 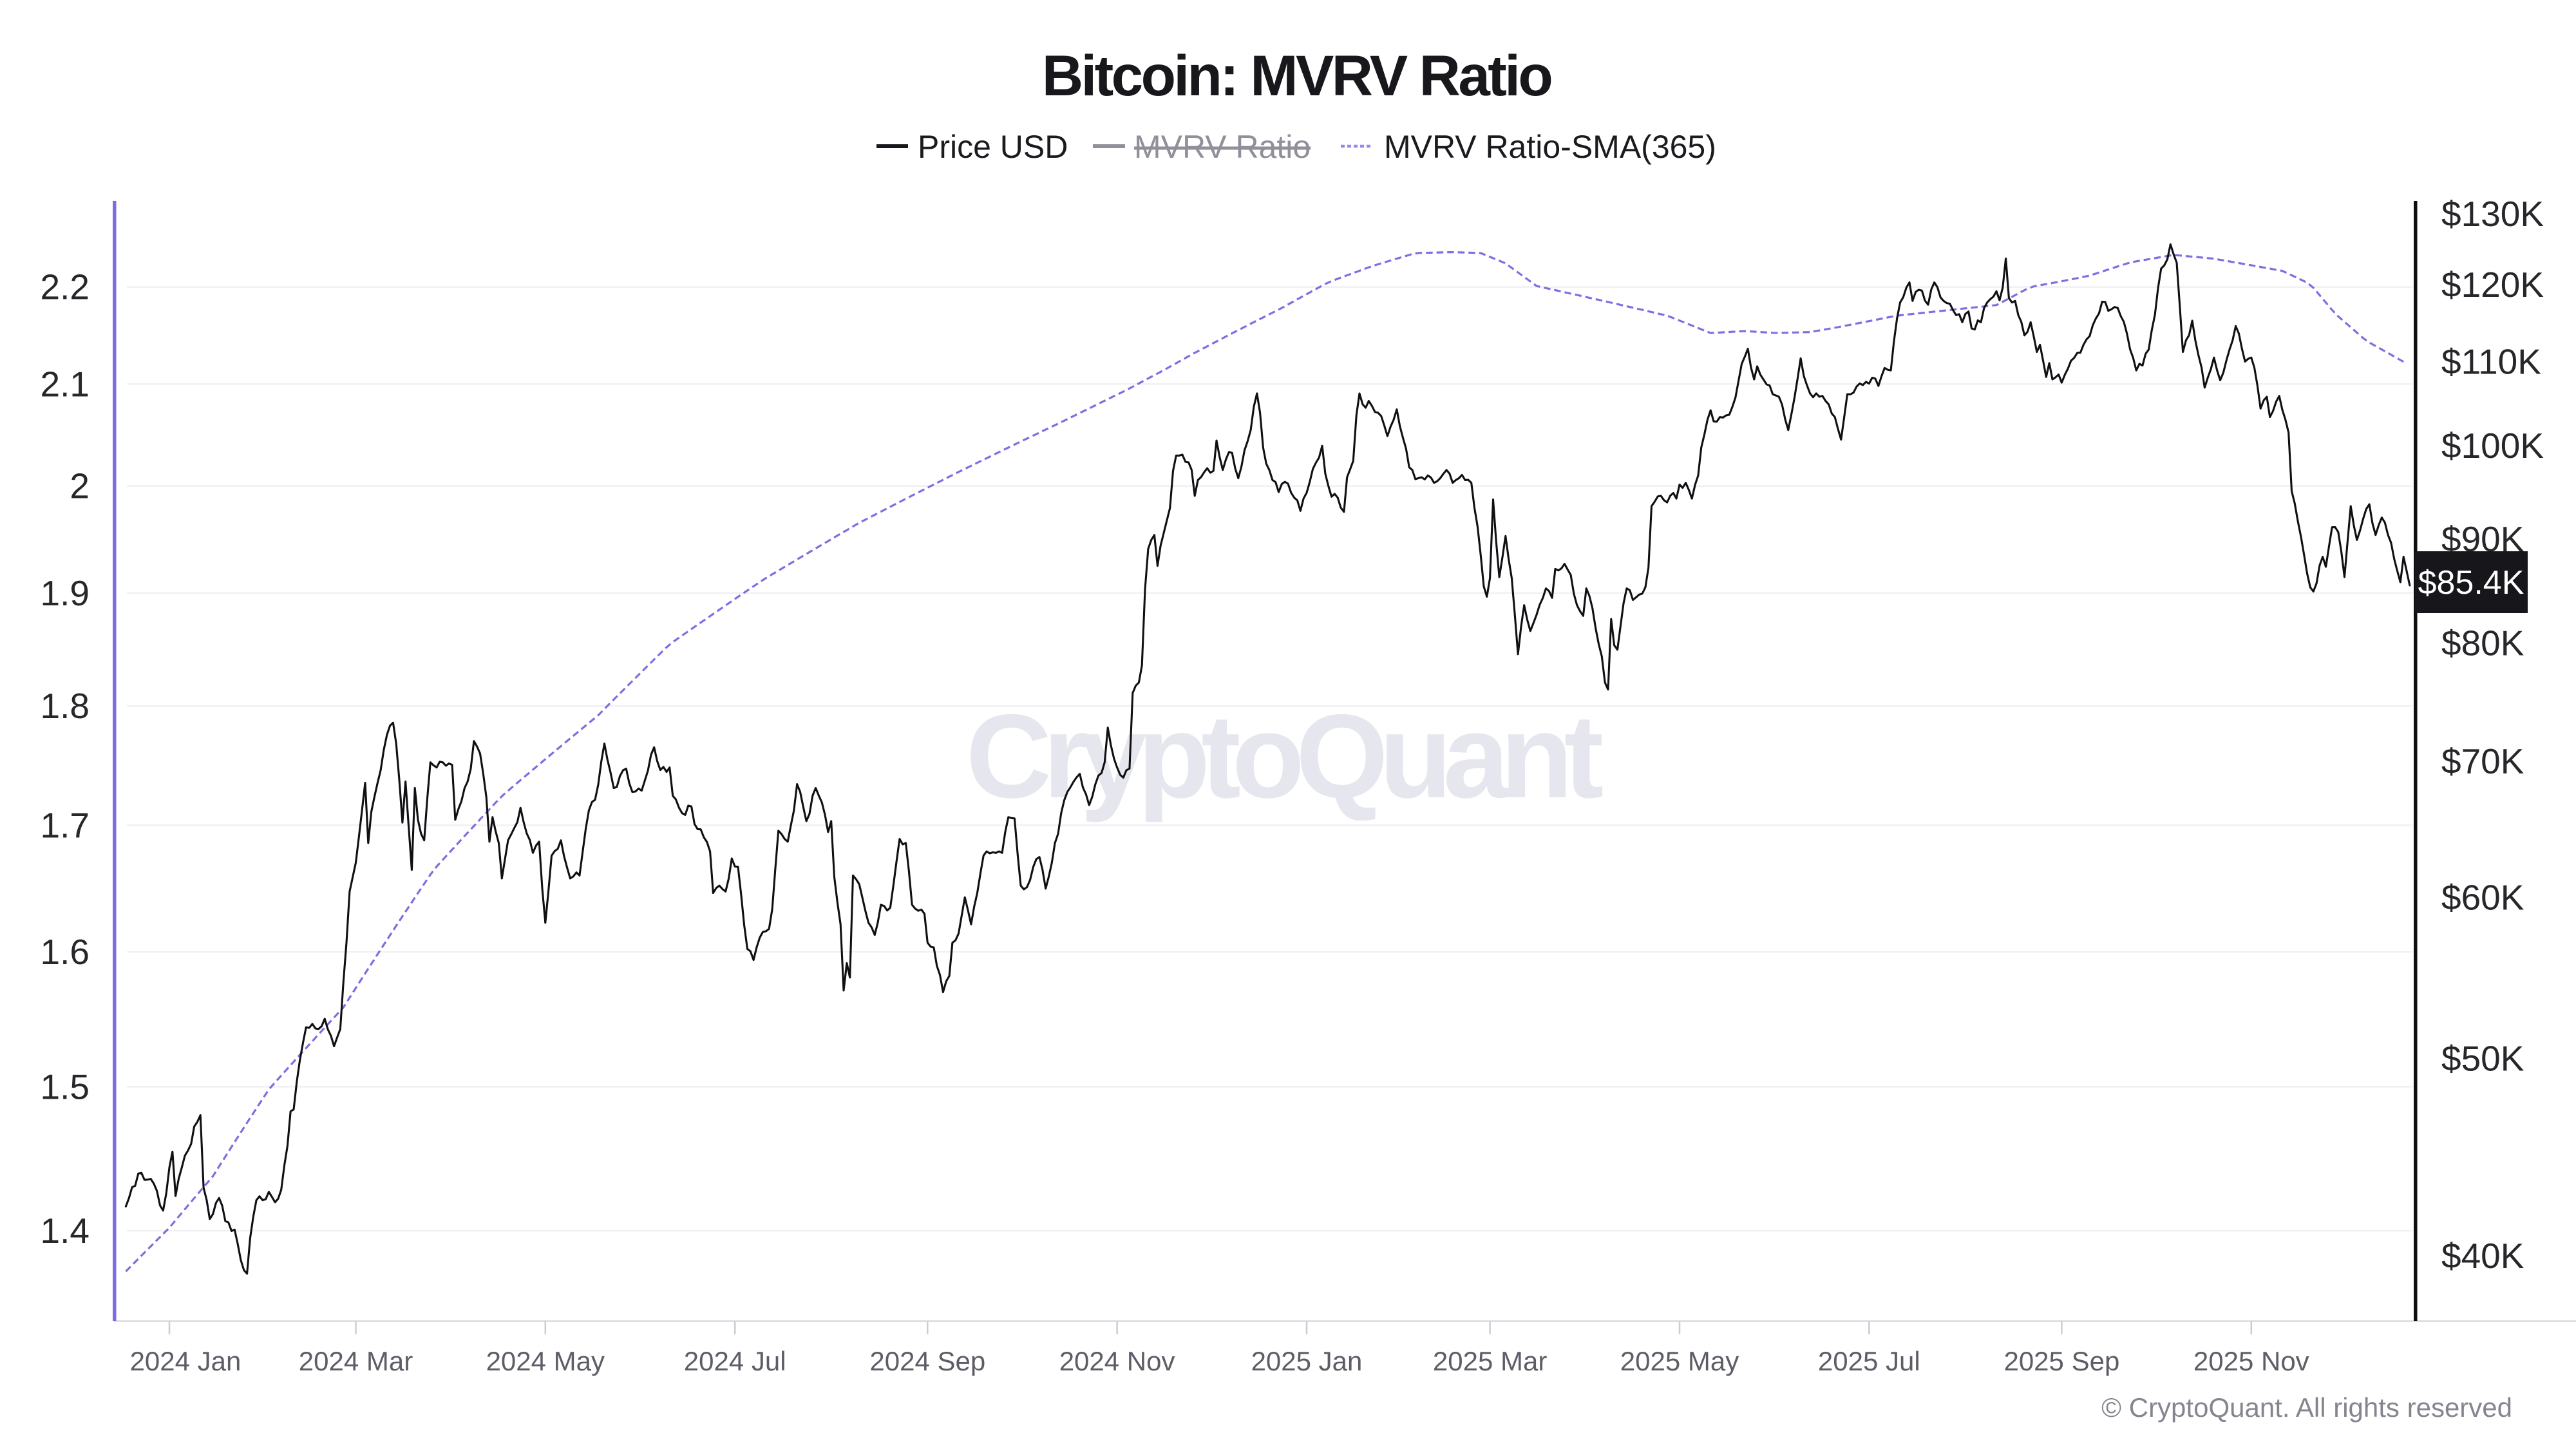 I want to click on svg-text: 1.5, so click(x=65, y=1086).